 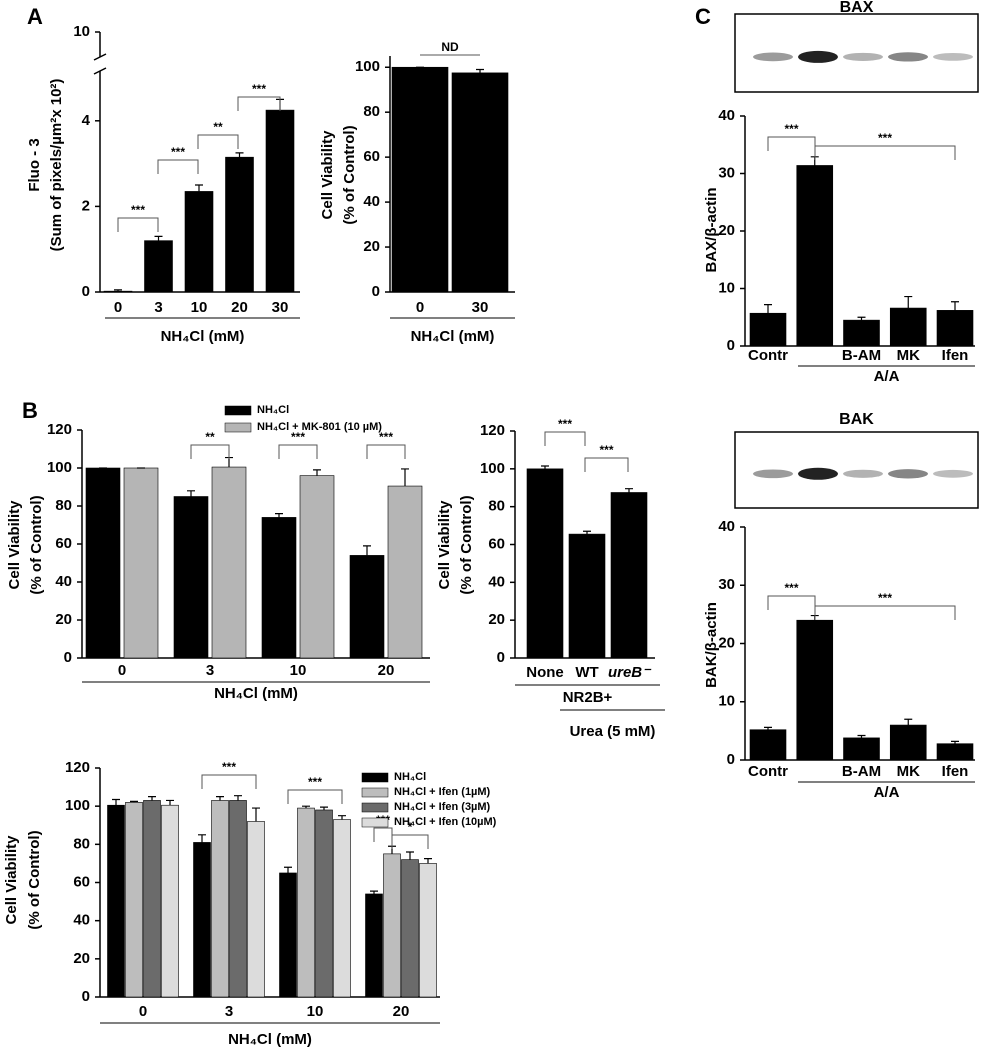 What do you see at coordinates (450, 47) in the screenshot?
I see `significance-label: ND` at bounding box center [450, 47].